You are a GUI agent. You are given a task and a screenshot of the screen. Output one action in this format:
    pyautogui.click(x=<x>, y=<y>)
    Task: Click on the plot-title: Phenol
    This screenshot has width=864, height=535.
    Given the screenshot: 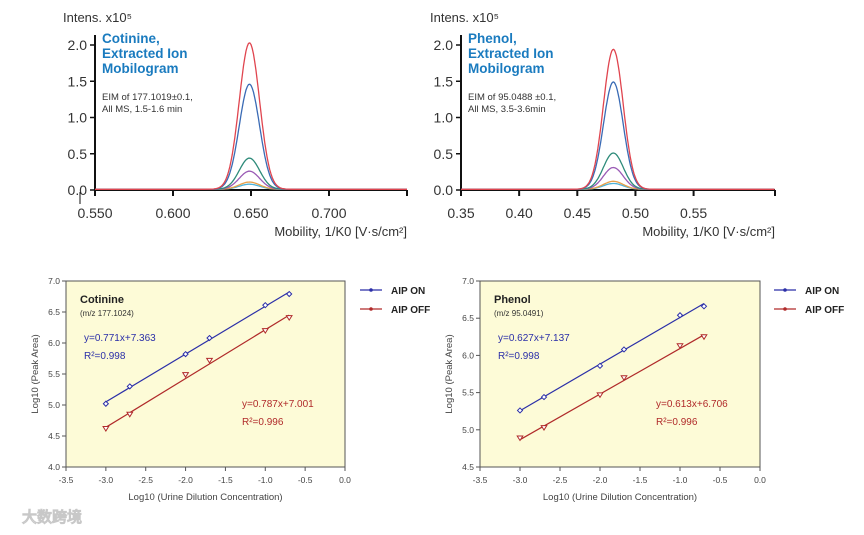 What is the action you would take?
    pyautogui.click(x=512, y=300)
    